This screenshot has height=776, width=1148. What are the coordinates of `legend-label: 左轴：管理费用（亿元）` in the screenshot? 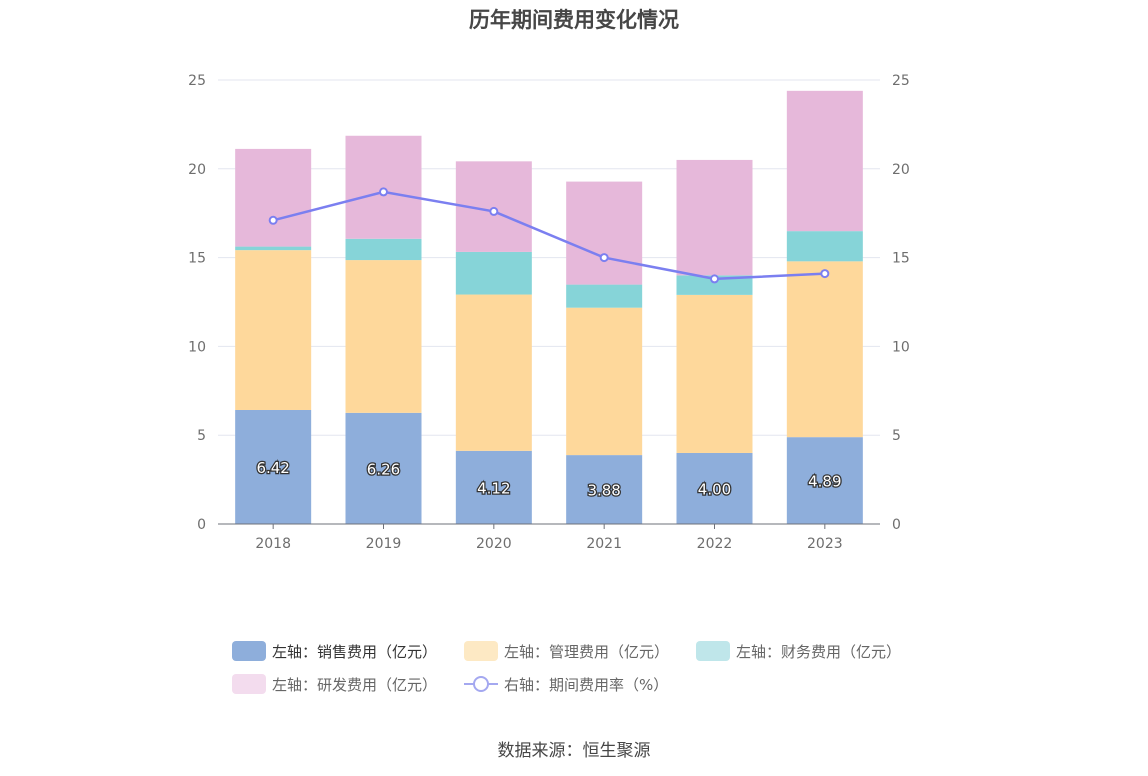 It's located at (587, 651).